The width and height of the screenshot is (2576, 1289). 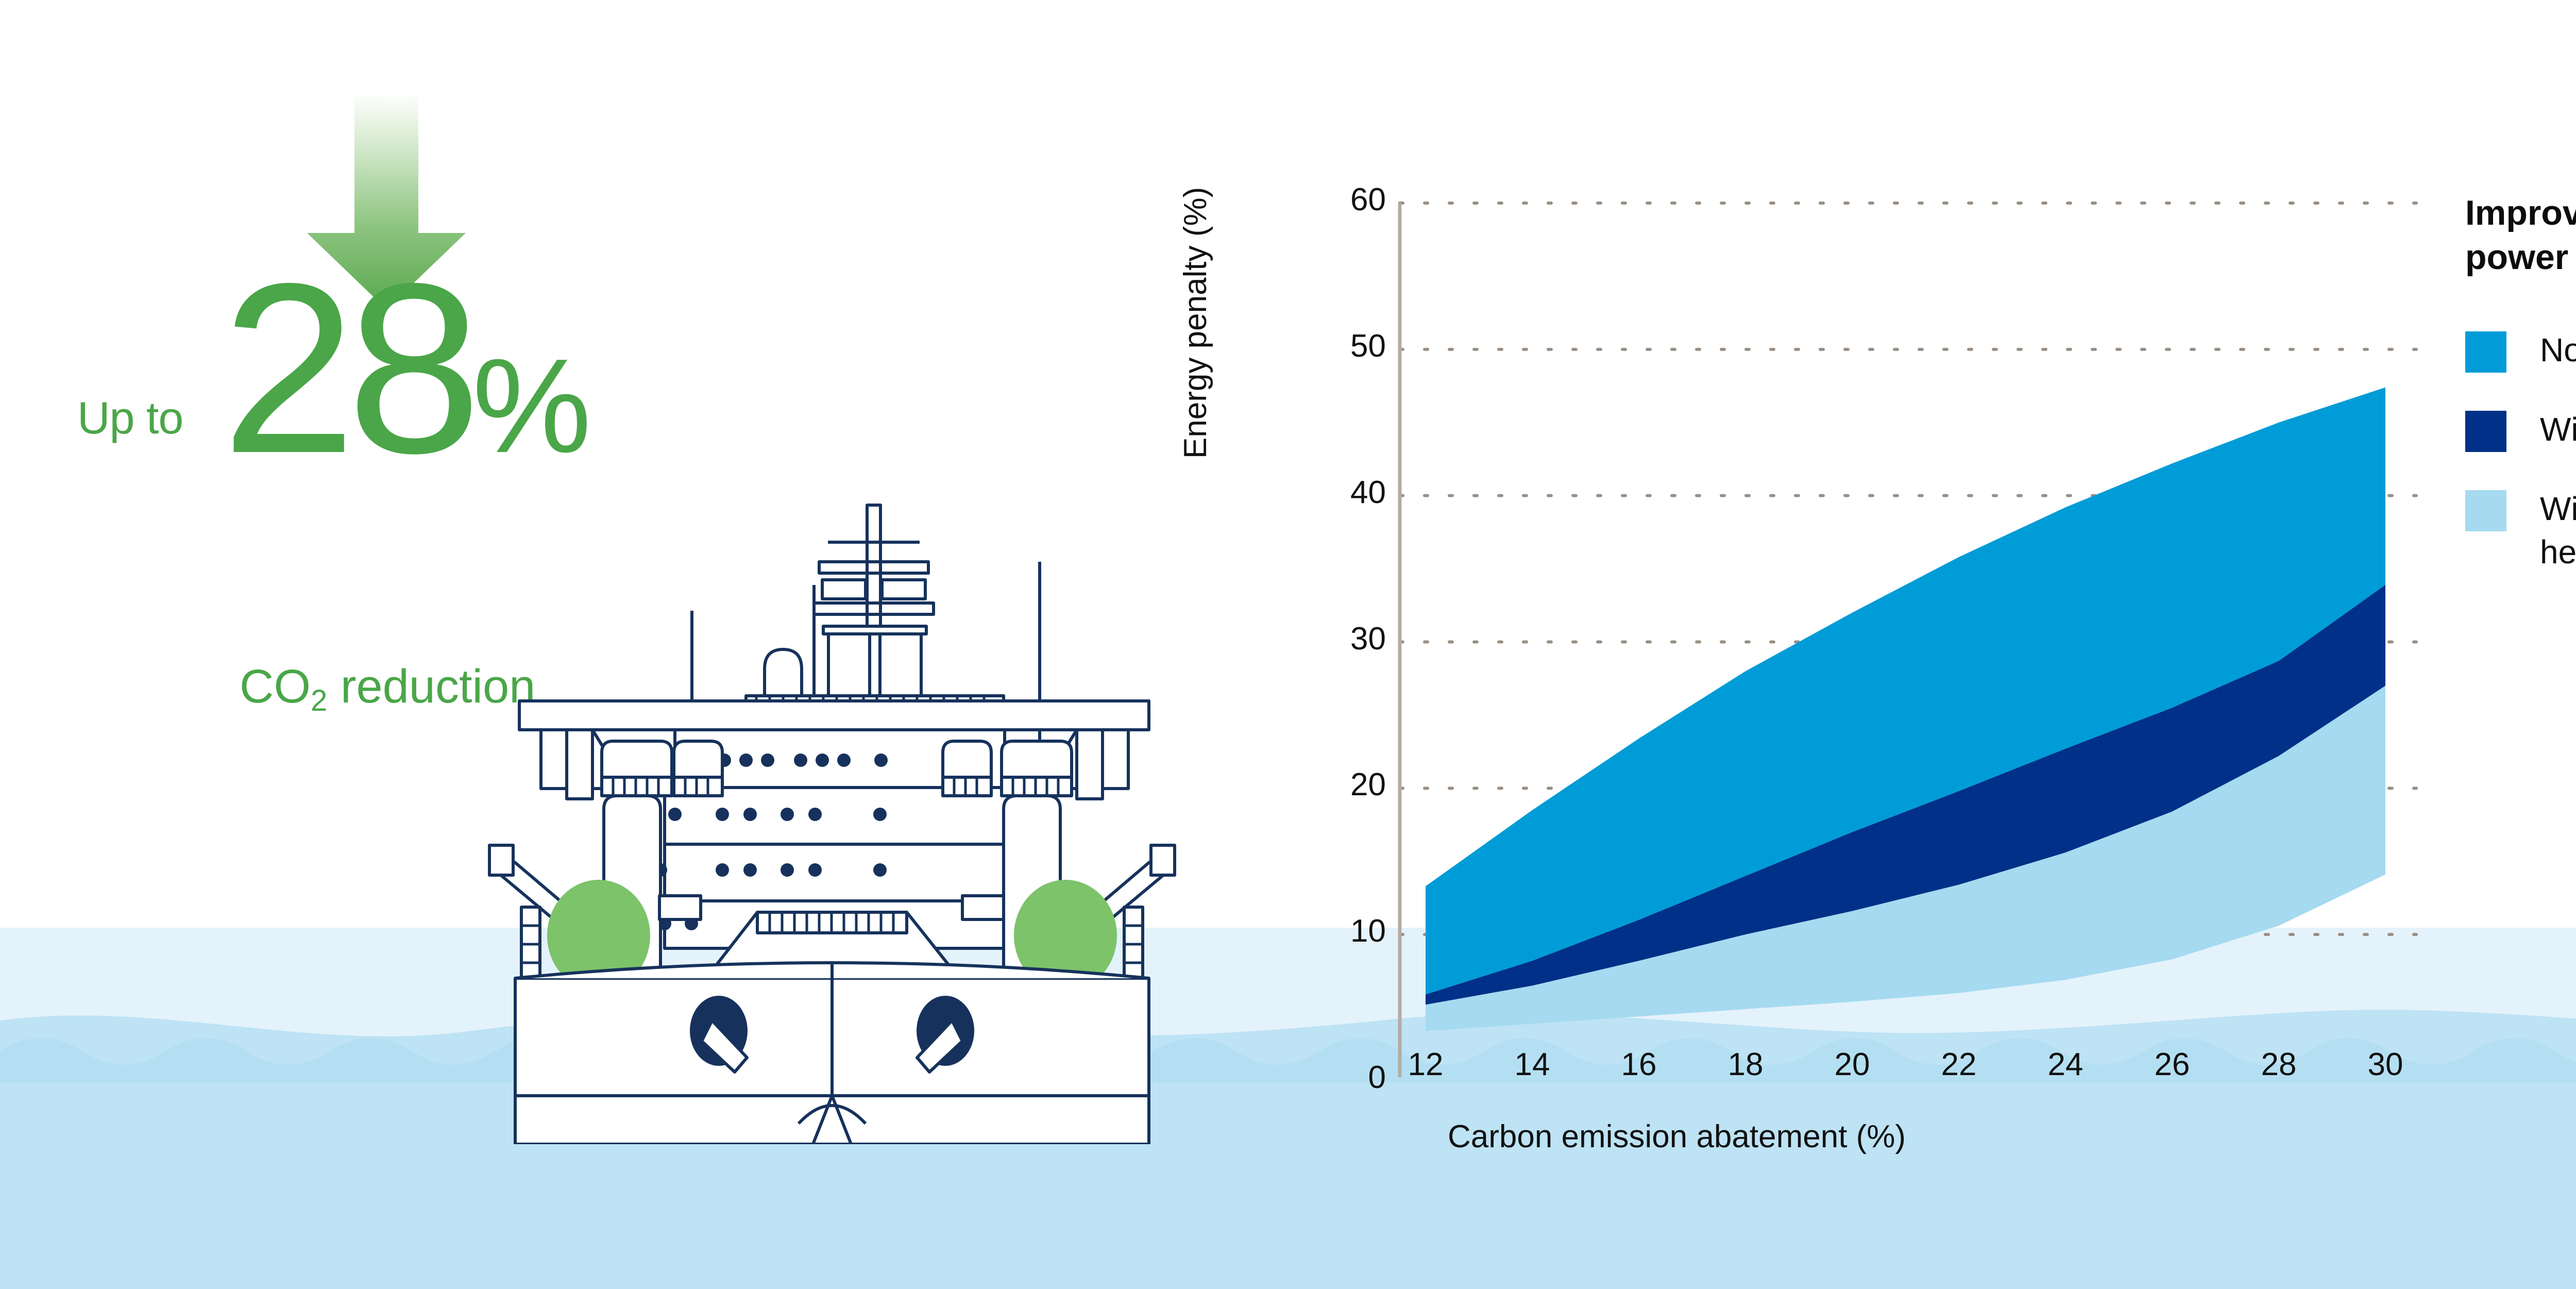 I want to click on y-tick-label: 50, so click(x=1368, y=346).